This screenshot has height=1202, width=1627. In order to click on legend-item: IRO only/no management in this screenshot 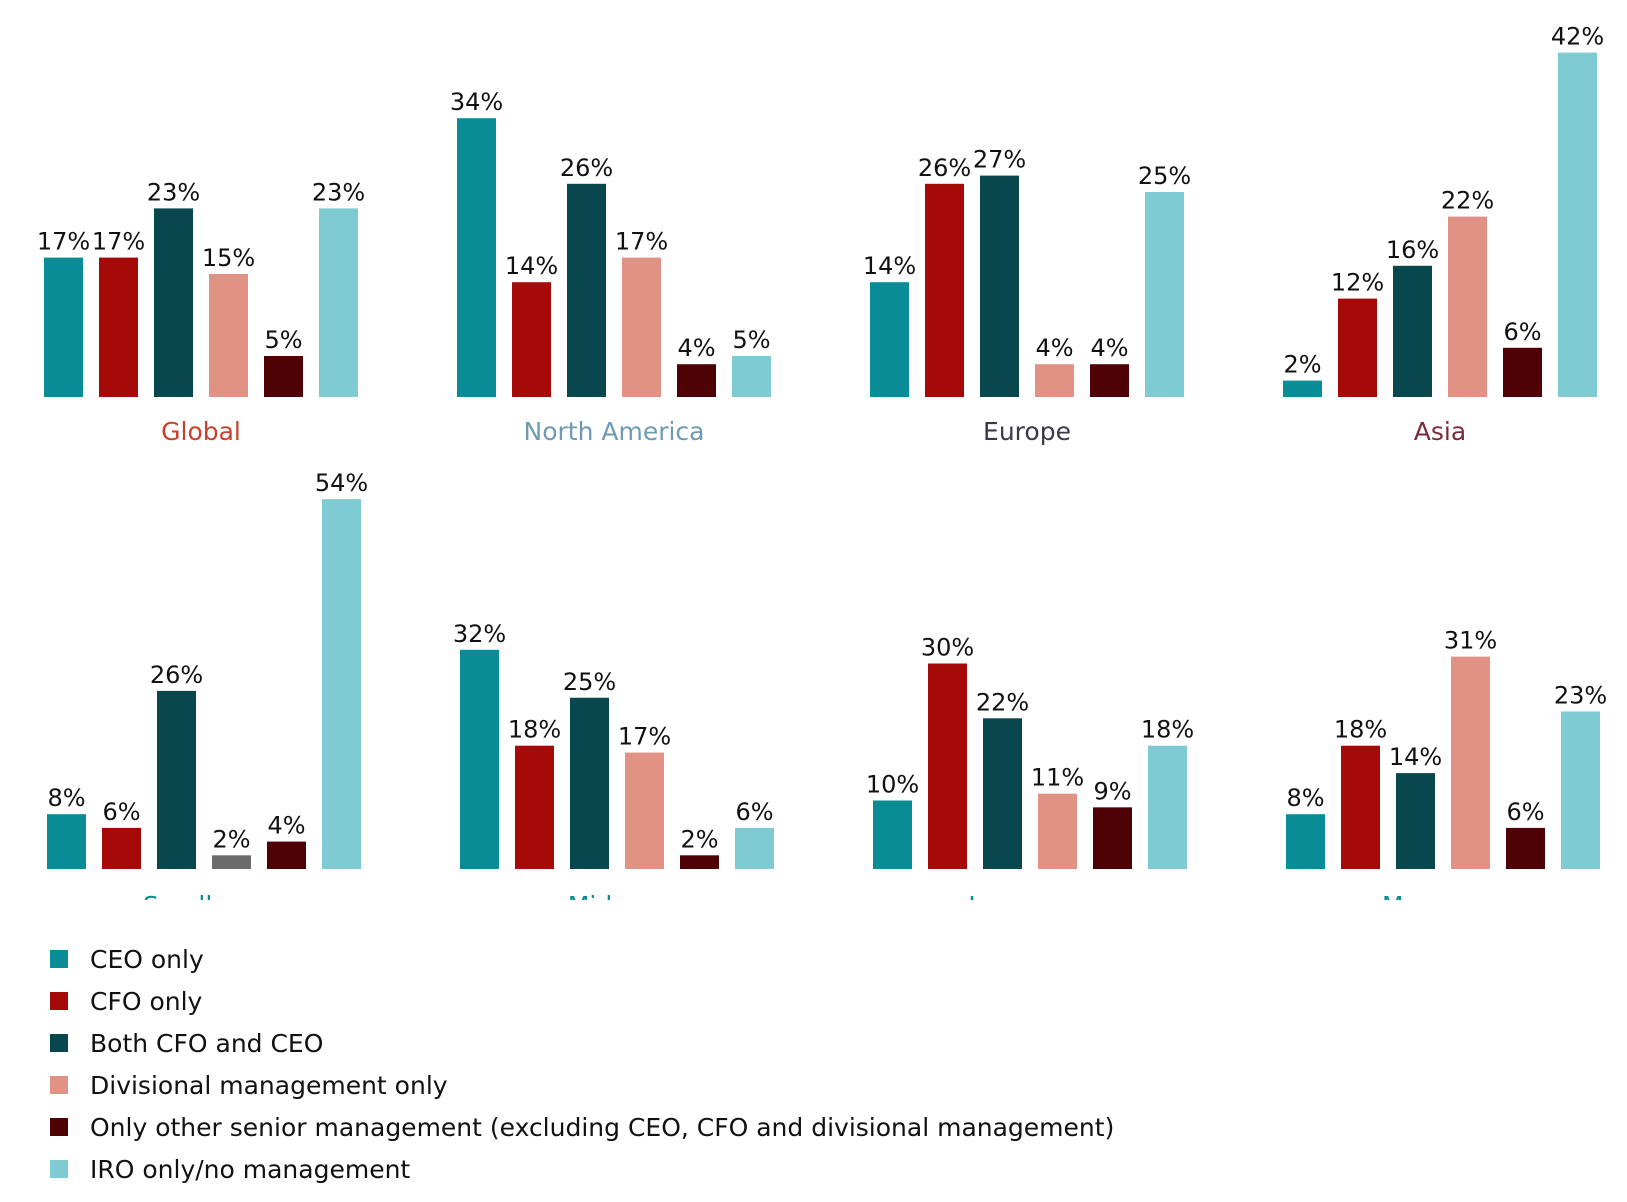, I will do `click(582, 1169)`.